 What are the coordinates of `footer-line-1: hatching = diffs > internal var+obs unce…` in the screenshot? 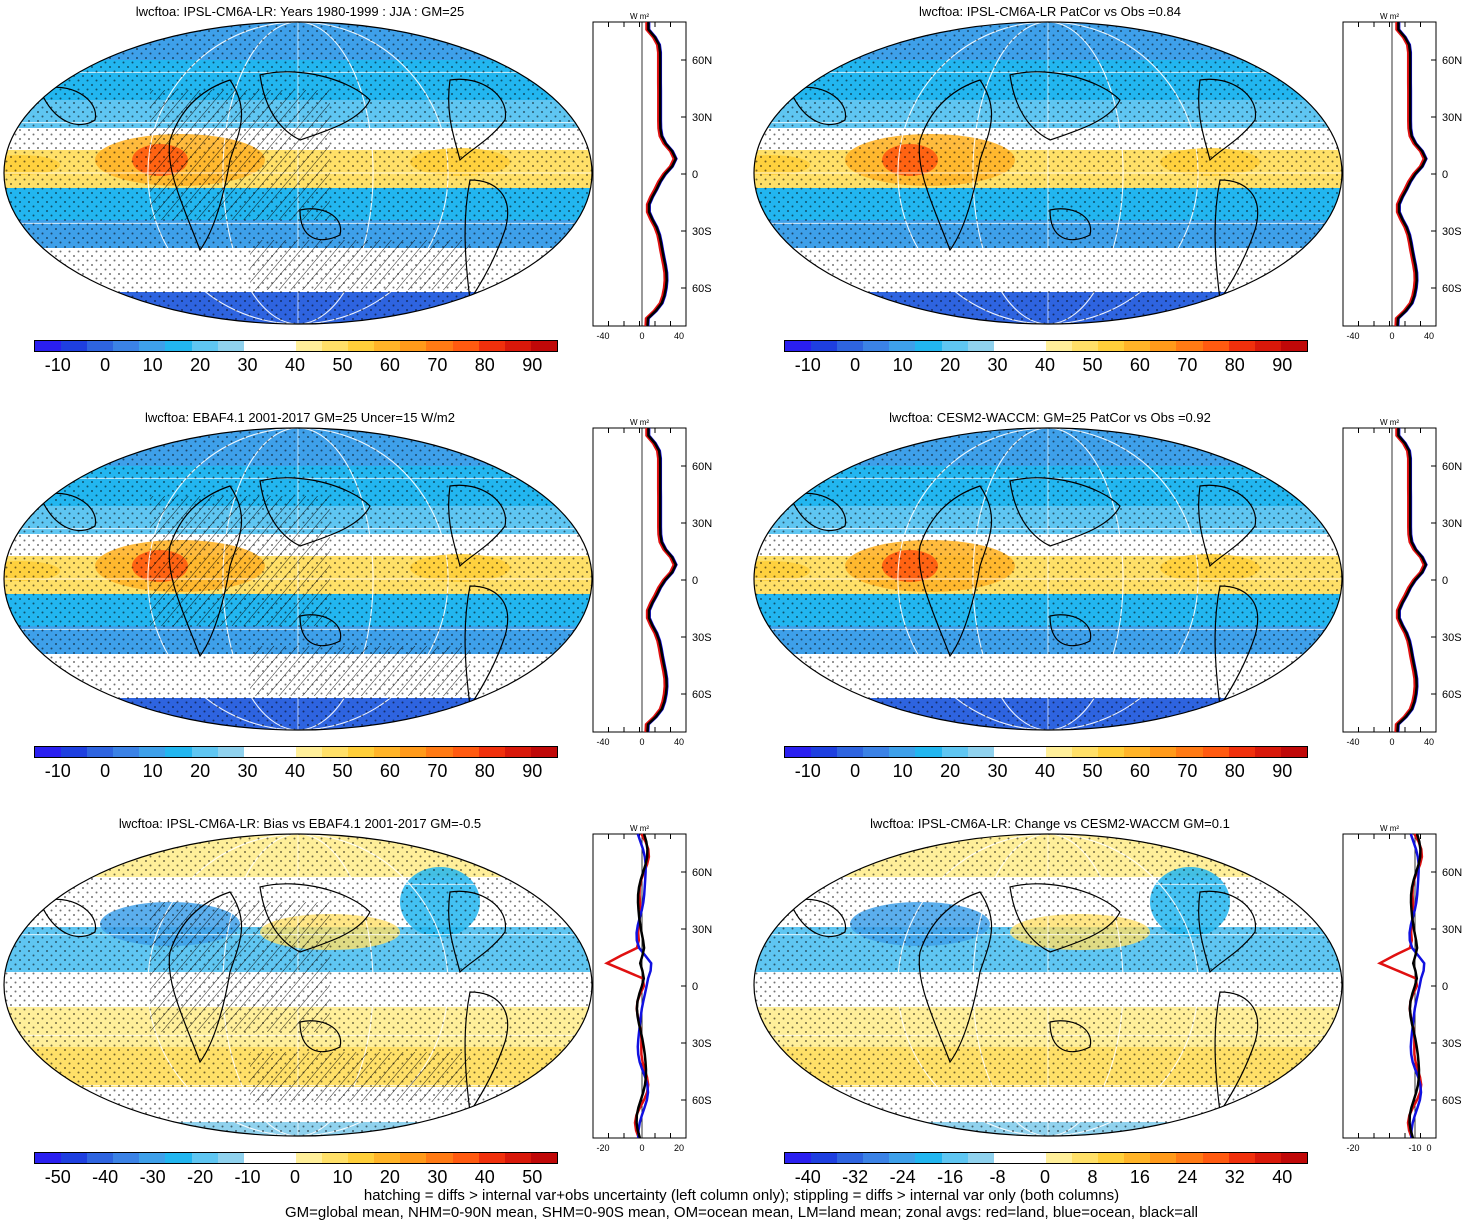 It's located at (741, 1195).